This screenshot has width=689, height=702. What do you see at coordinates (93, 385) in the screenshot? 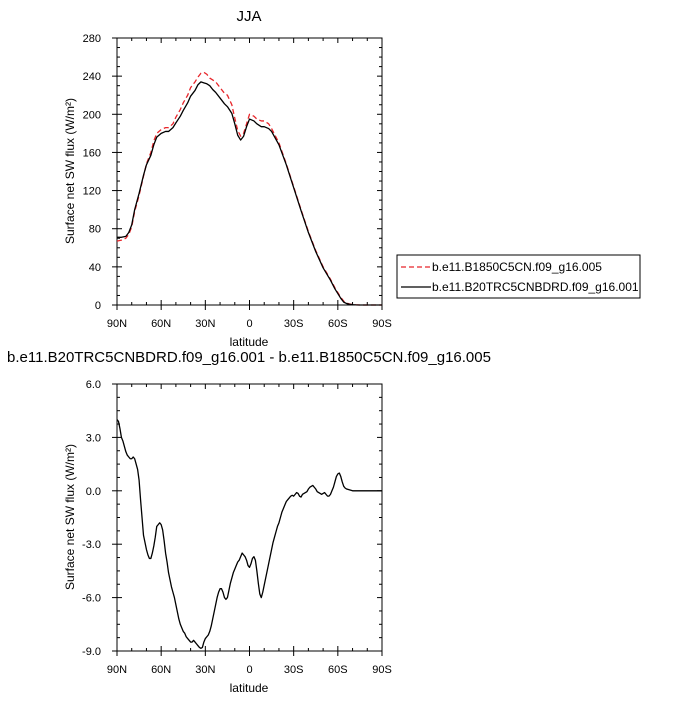
I see `bottom-y-tick-label: 6.0` at bounding box center [93, 385].